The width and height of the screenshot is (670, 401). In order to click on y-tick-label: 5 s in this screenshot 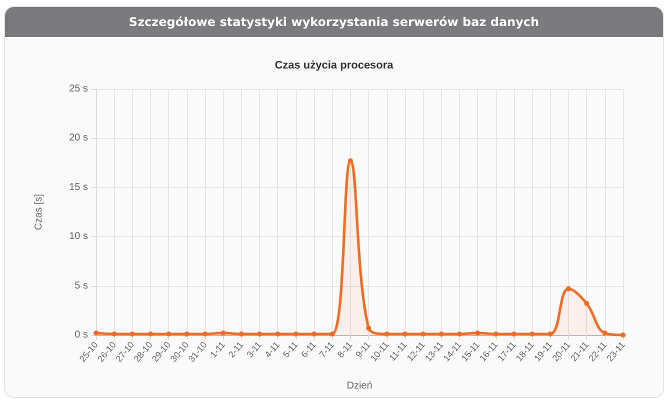, I will do `click(81, 286)`.